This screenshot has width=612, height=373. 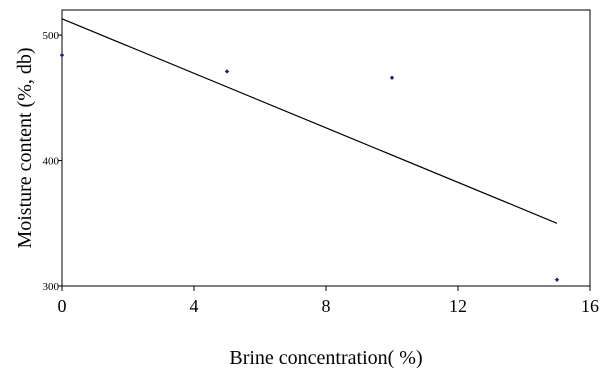 What do you see at coordinates (458, 306) in the screenshot?
I see `x-tick-label: 12` at bounding box center [458, 306].